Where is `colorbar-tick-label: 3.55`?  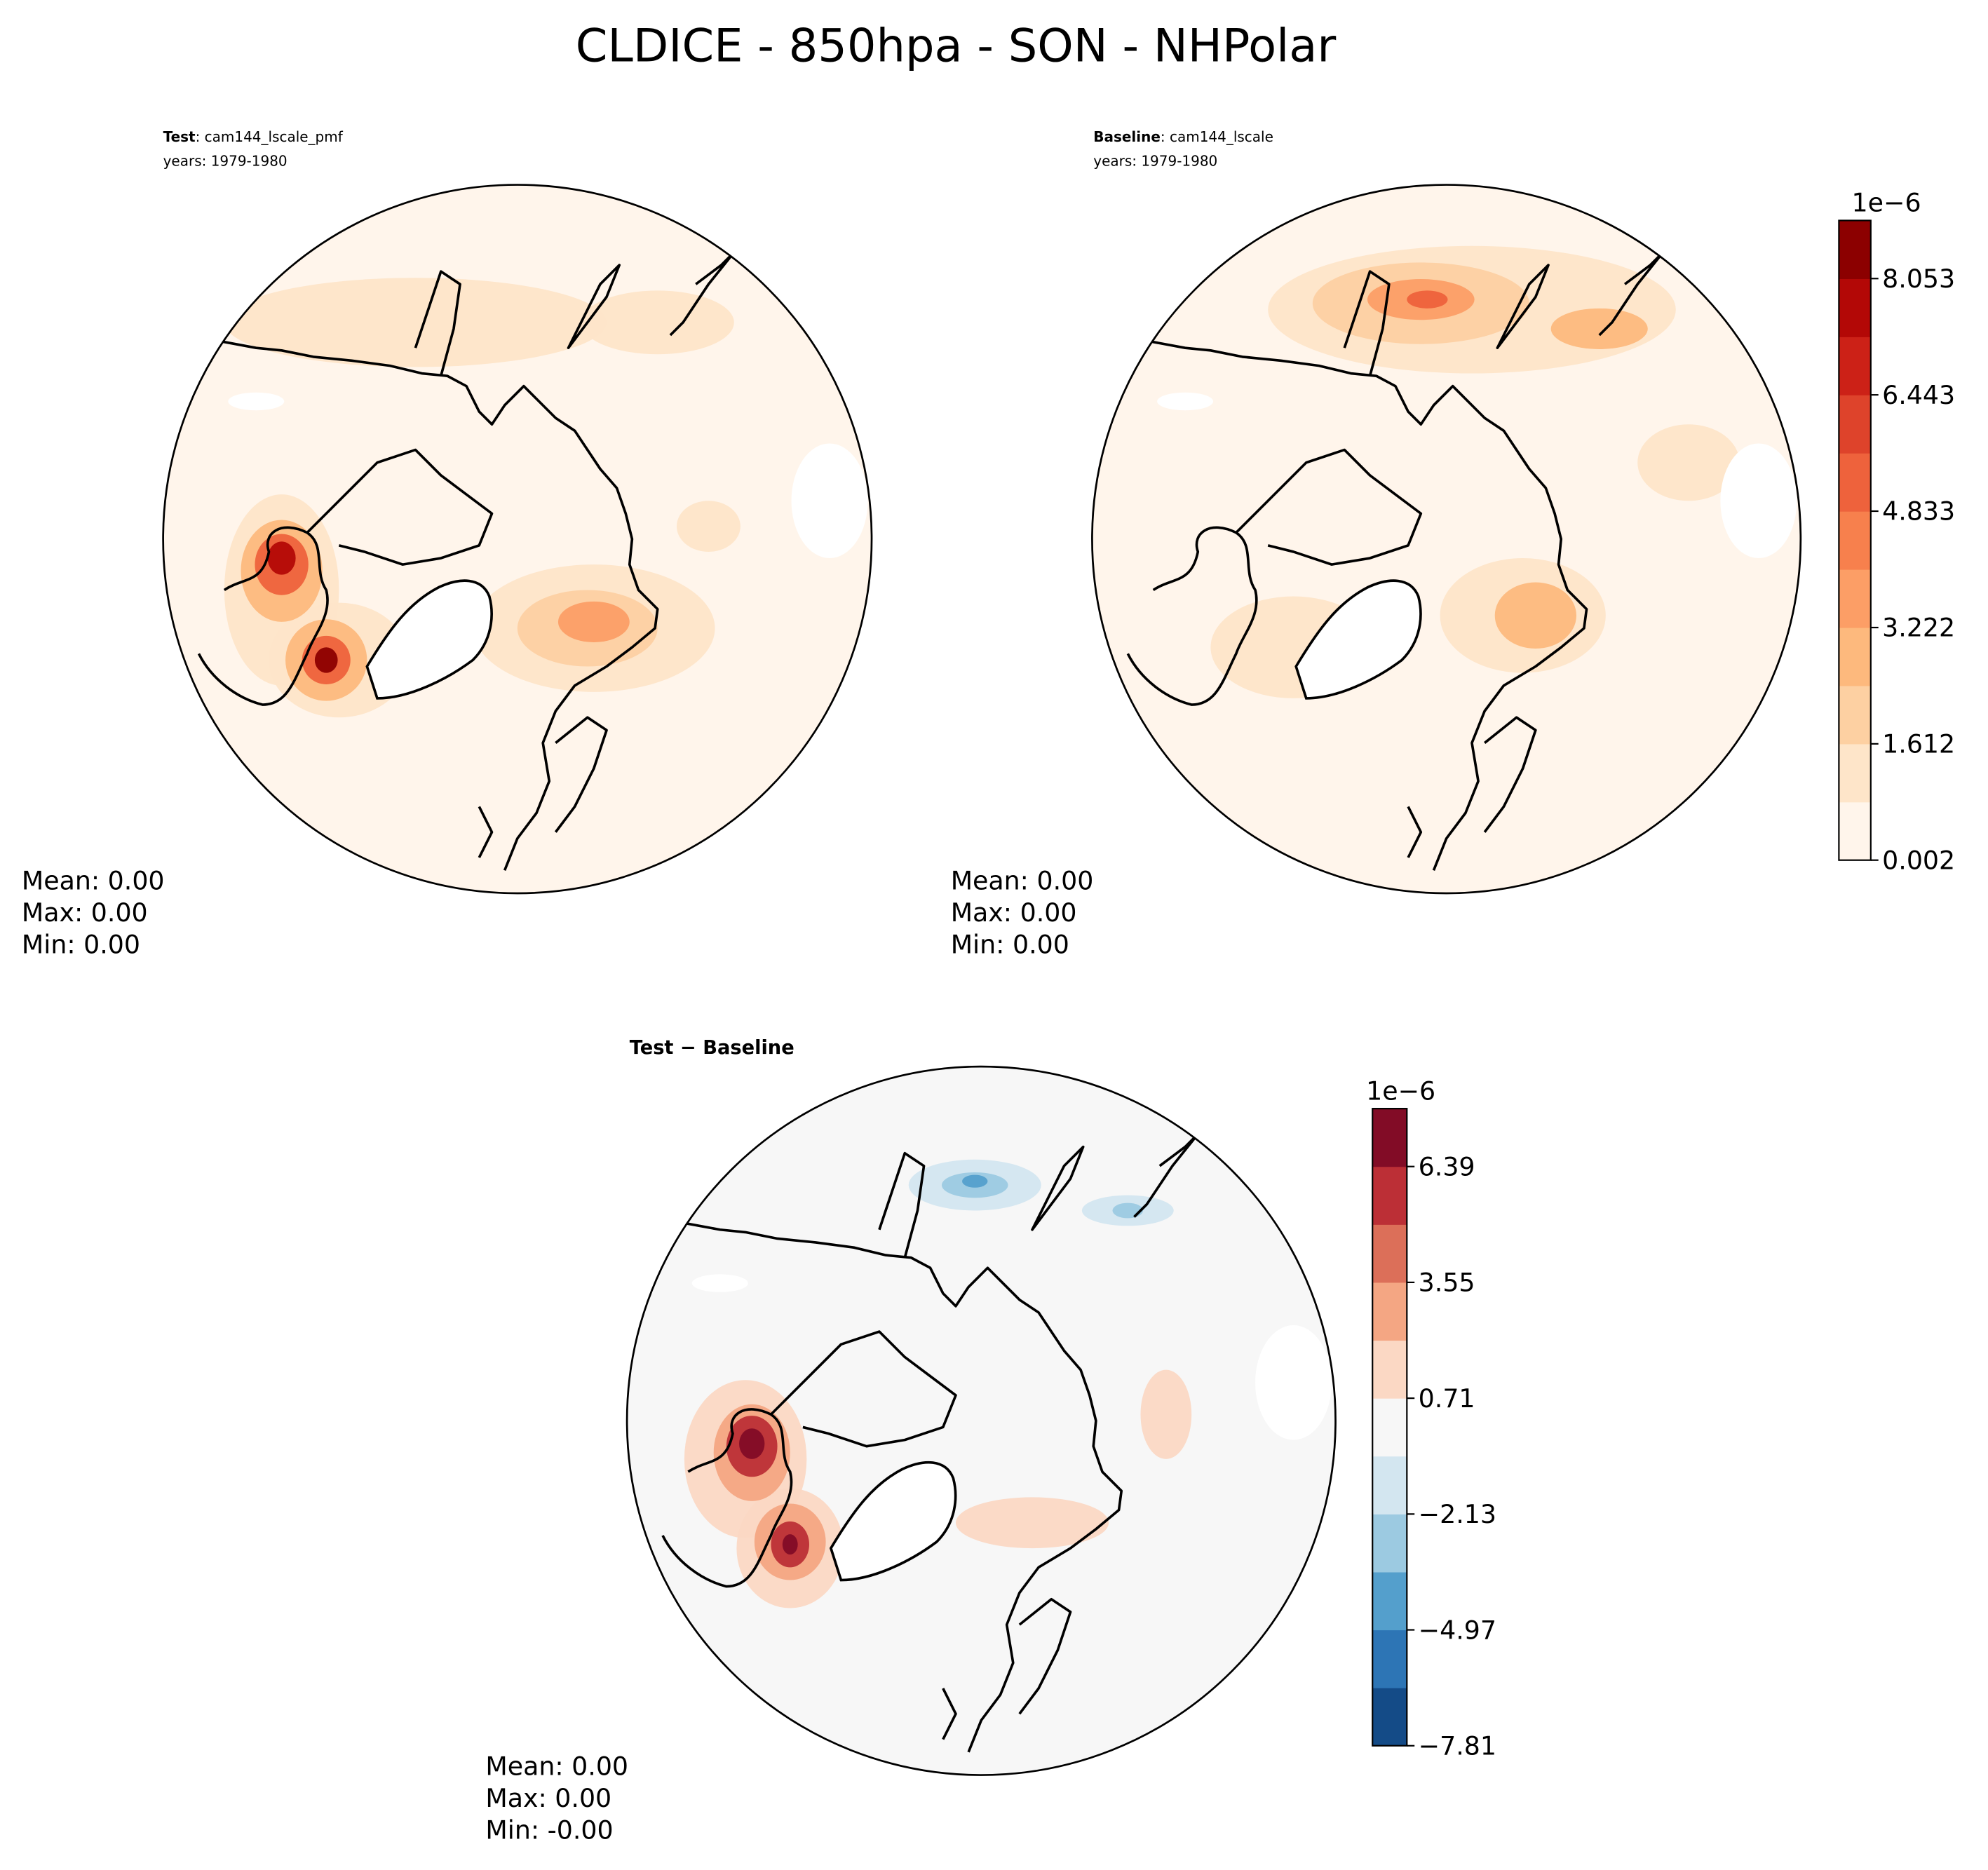 colorbar-tick-label: 3.55 is located at coordinates (1447, 1283).